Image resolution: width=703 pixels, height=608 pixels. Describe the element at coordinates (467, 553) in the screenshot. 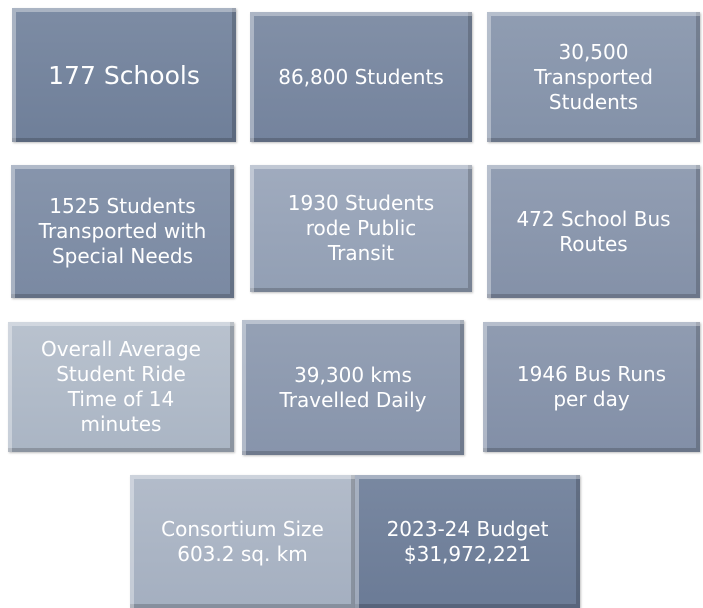

I see `stat-text: $31,972,221` at that location.